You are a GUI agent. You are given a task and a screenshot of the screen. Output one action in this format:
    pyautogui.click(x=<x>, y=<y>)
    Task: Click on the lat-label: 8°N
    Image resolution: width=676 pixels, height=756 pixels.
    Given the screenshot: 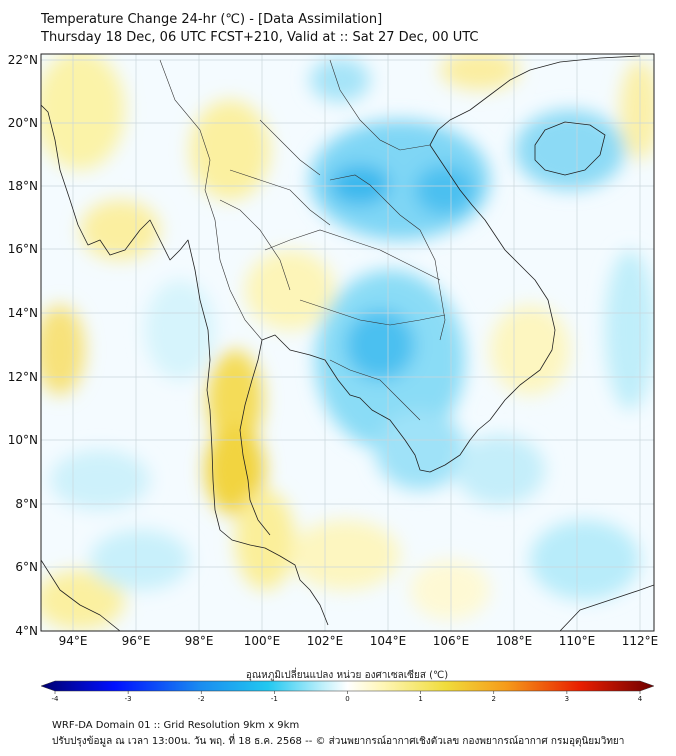 What is the action you would take?
    pyautogui.click(x=26, y=504)
    